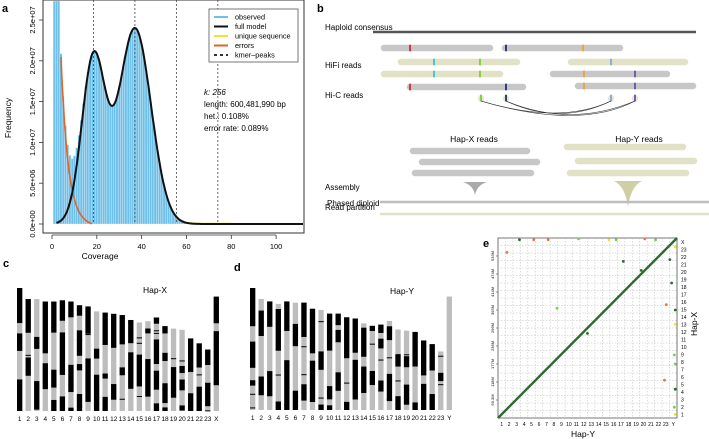 This screenshot has width=709, height=439. Describe the element at coordinates (123, 419) in the screenshot. I see `chromosome-label: 13` at that location.